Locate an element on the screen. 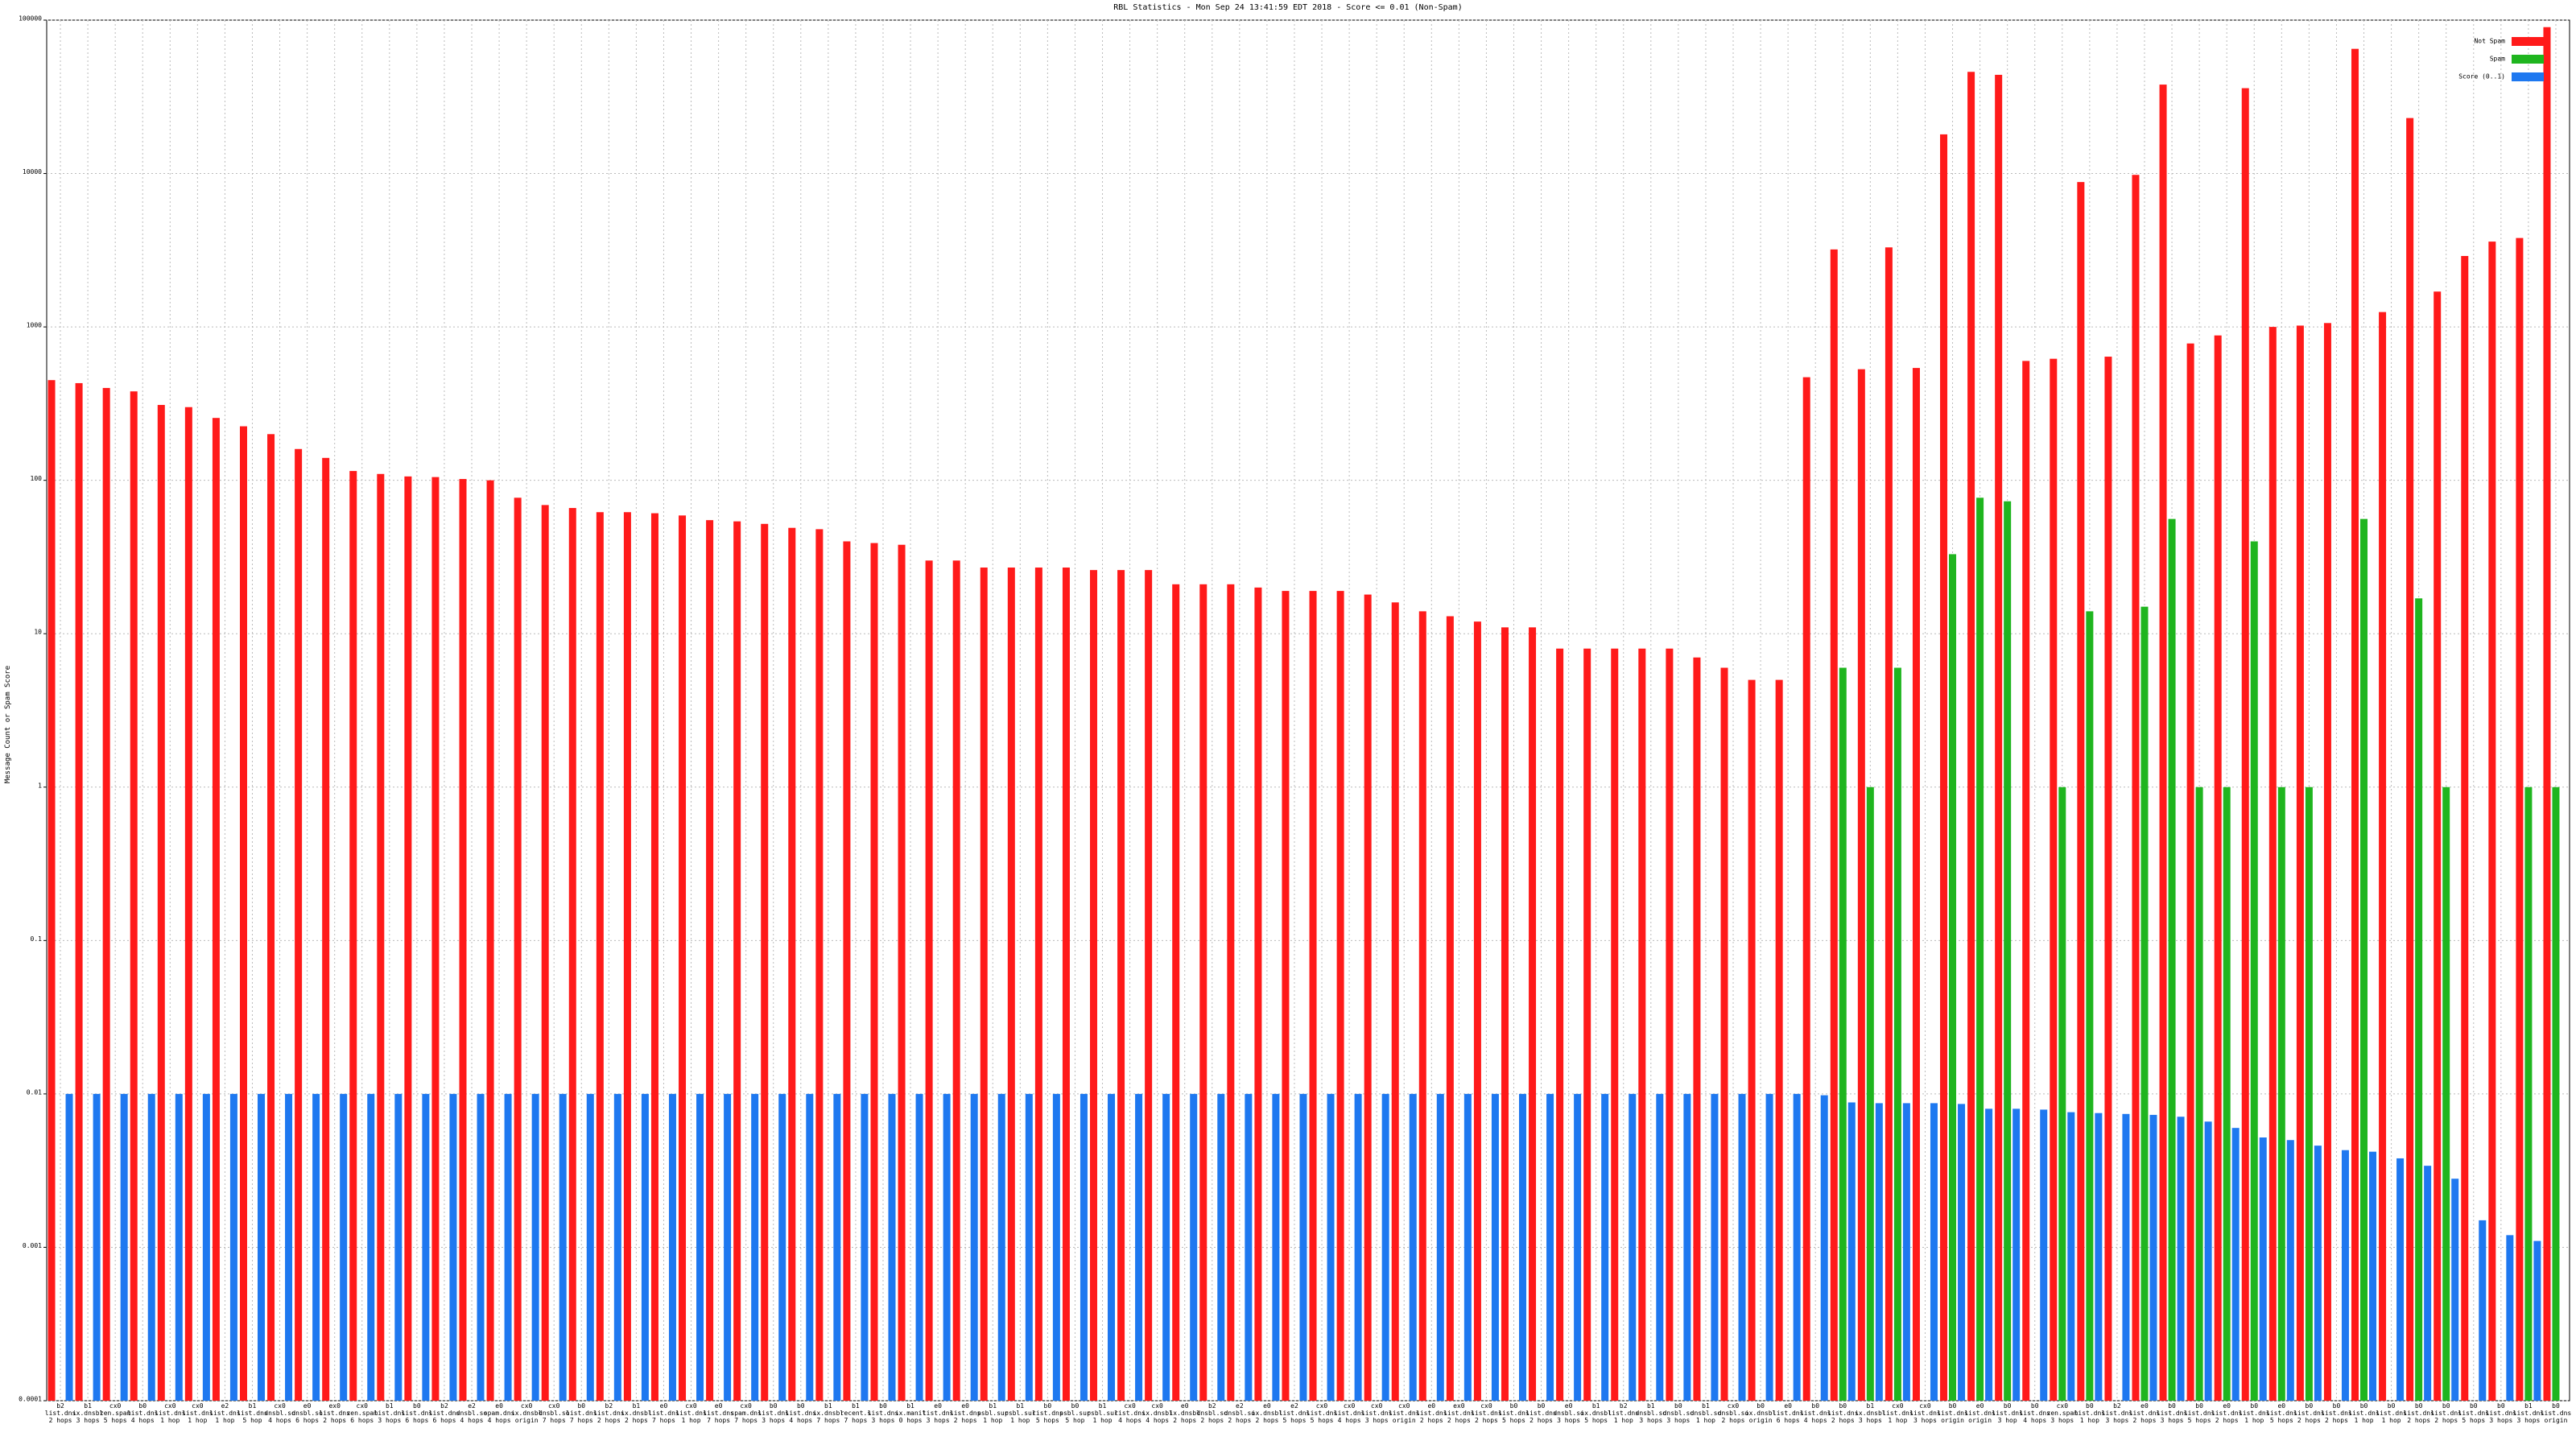  x-tick-label: e0 list.dns 6 hops is located at coordinates (1788, 1413).